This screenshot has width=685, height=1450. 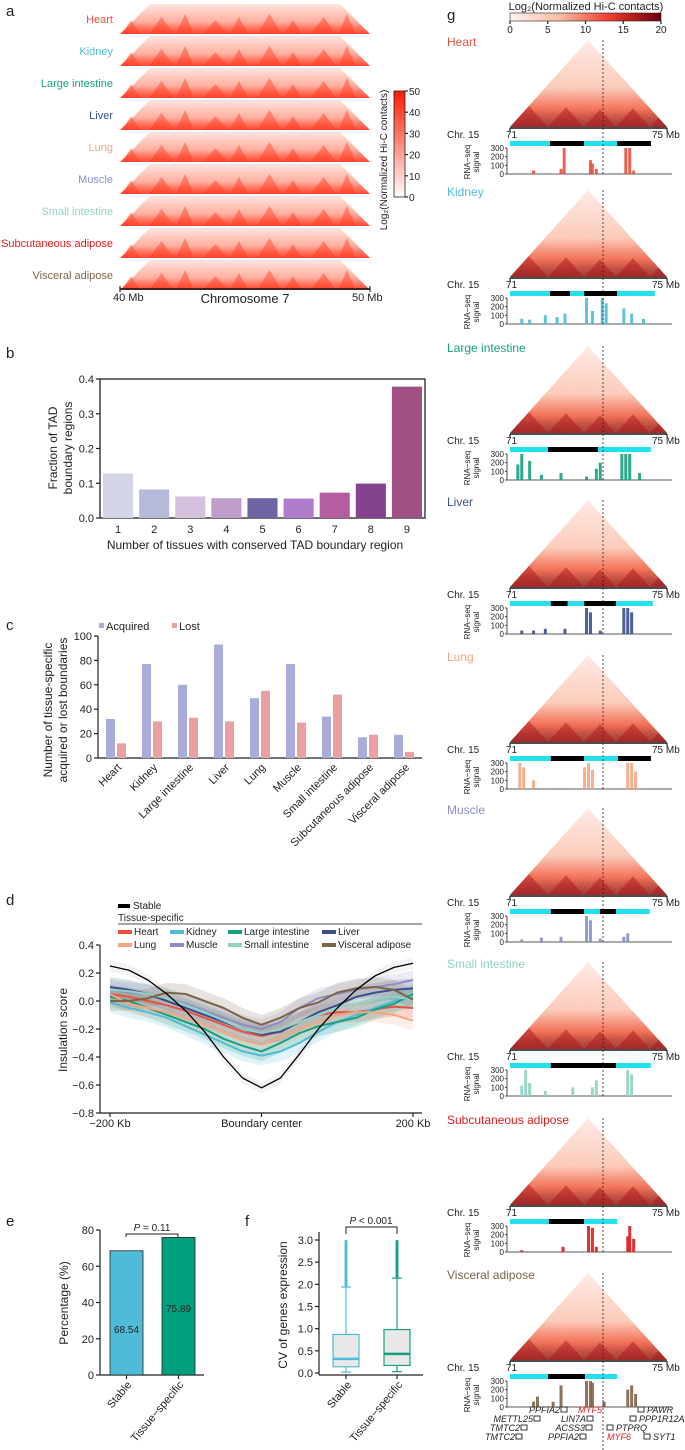 What do you see at coordinates (111, 776) in the screenshot?
I see `x-tick-label: Heart` at bounding box center [111, 776].